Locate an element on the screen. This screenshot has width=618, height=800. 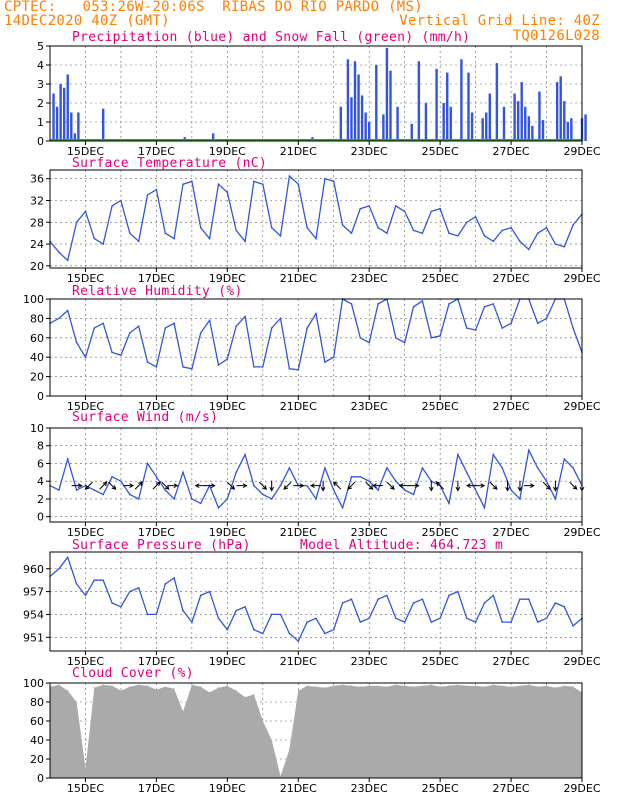
x-tick-label: 17DEC is located at coordinates (156, 151).